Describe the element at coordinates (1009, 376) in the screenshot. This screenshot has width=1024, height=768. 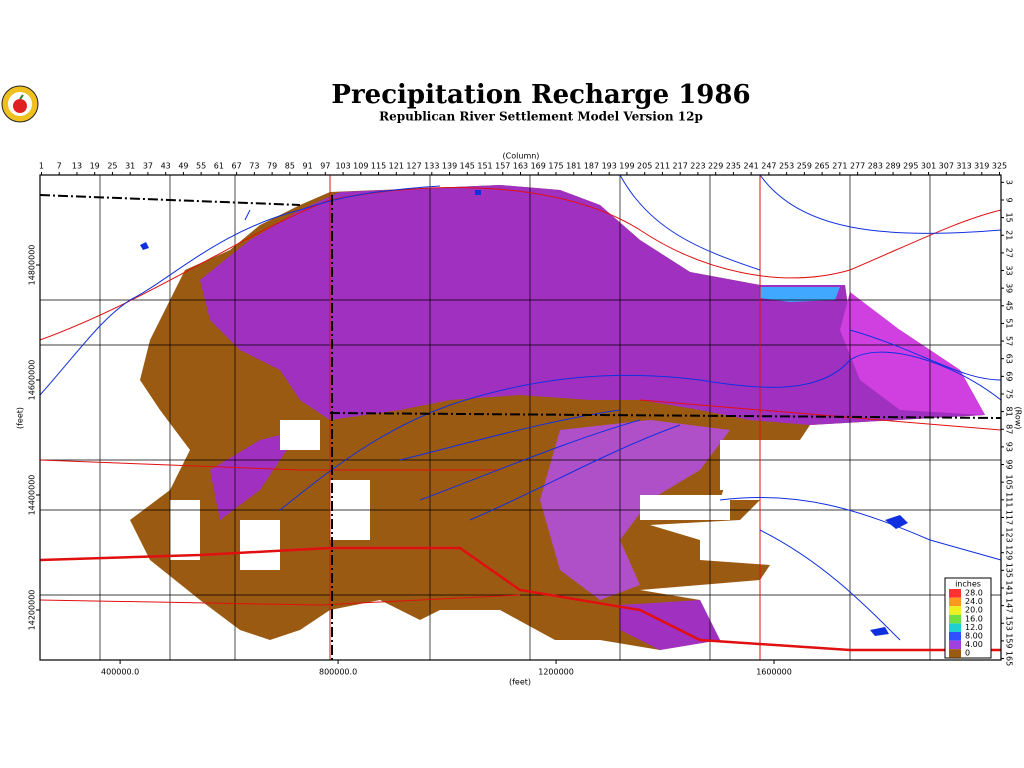
I see `row-tick-label: 69` at that location.